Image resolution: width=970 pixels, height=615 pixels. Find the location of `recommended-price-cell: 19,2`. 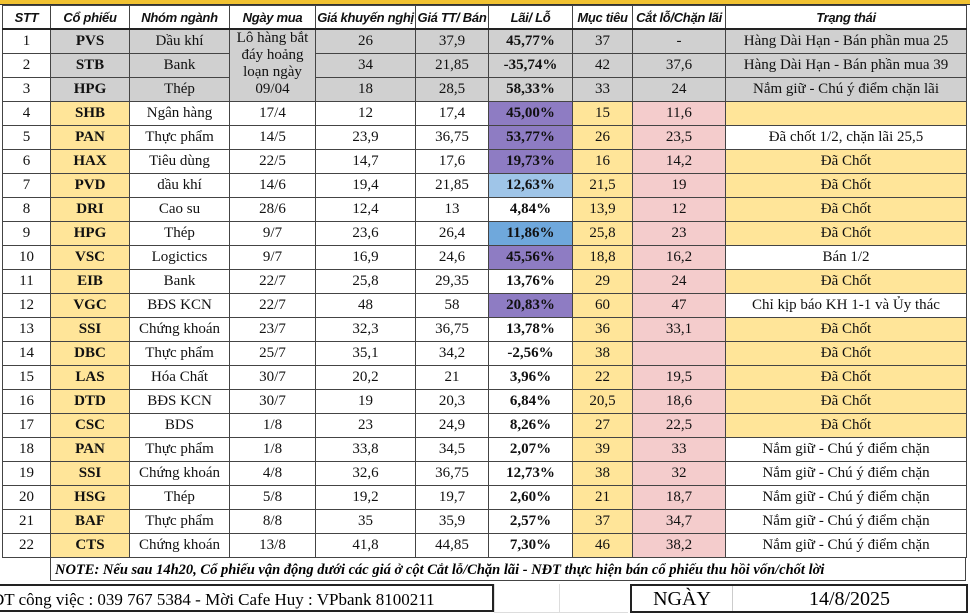

recommended-price-cell: 19,2 is located at coordinates (365, 497).